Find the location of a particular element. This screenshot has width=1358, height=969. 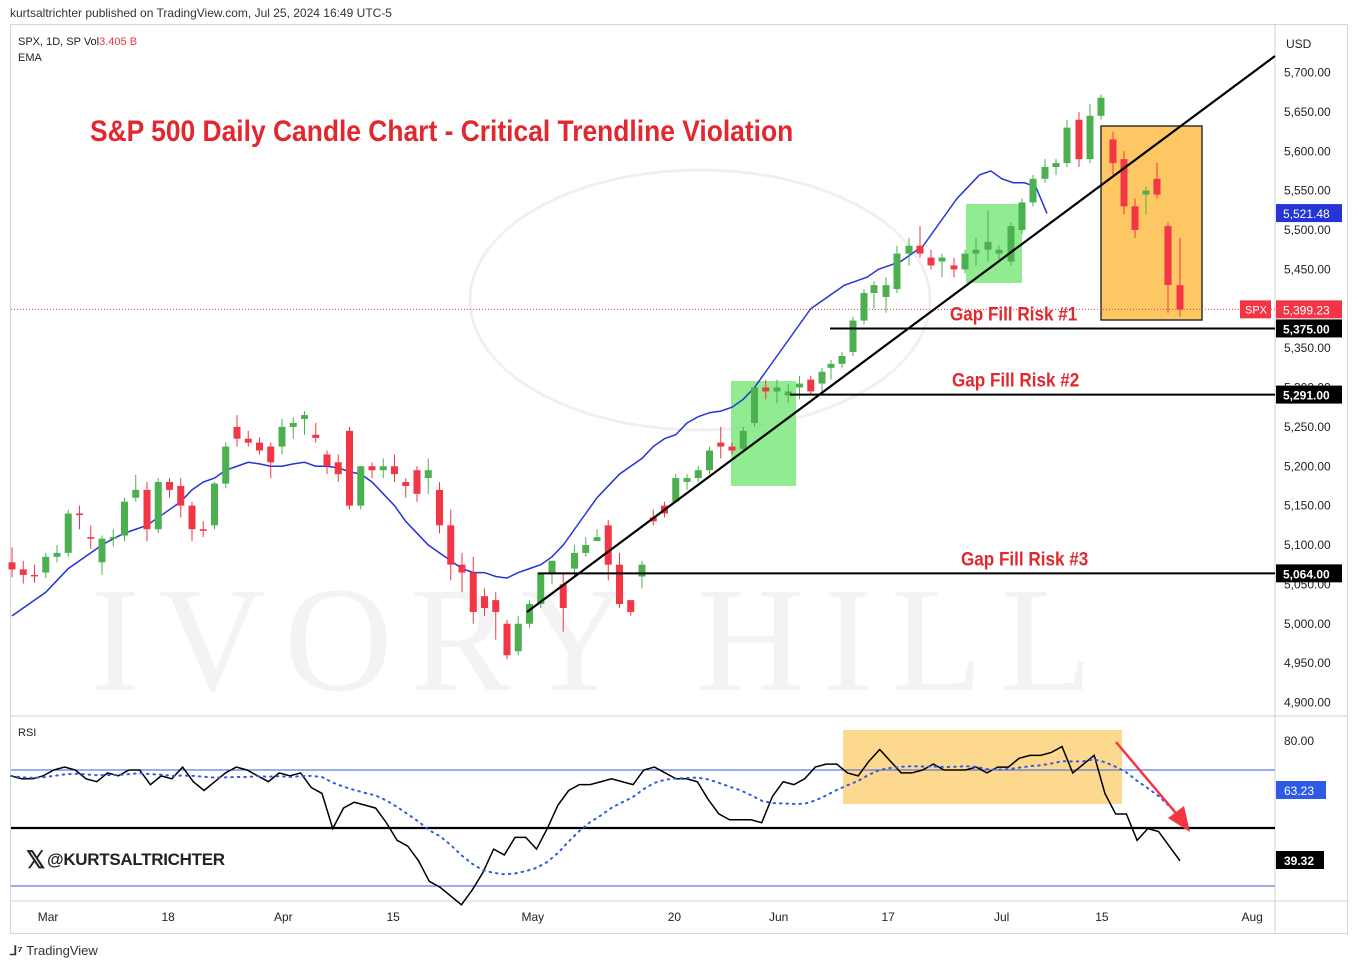

tradingview-brand: ⅃⁷ TradingView is located at coordinates (54, 950).